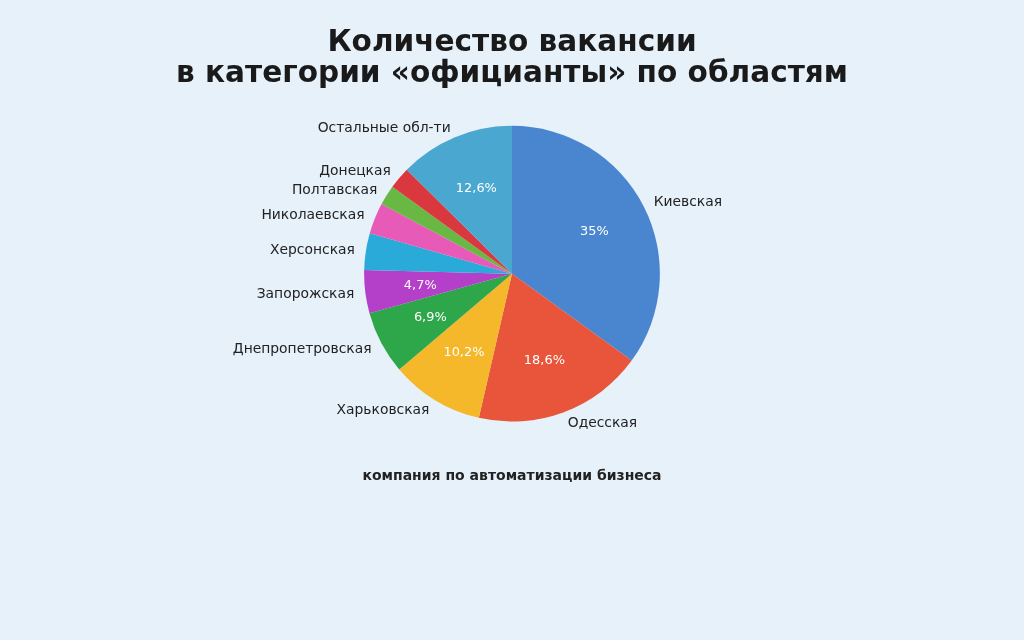  What do you see at coordinates (688, 201) in the screenshot?
I see `slice-label: Киевская` at bounding box center [688, 201].